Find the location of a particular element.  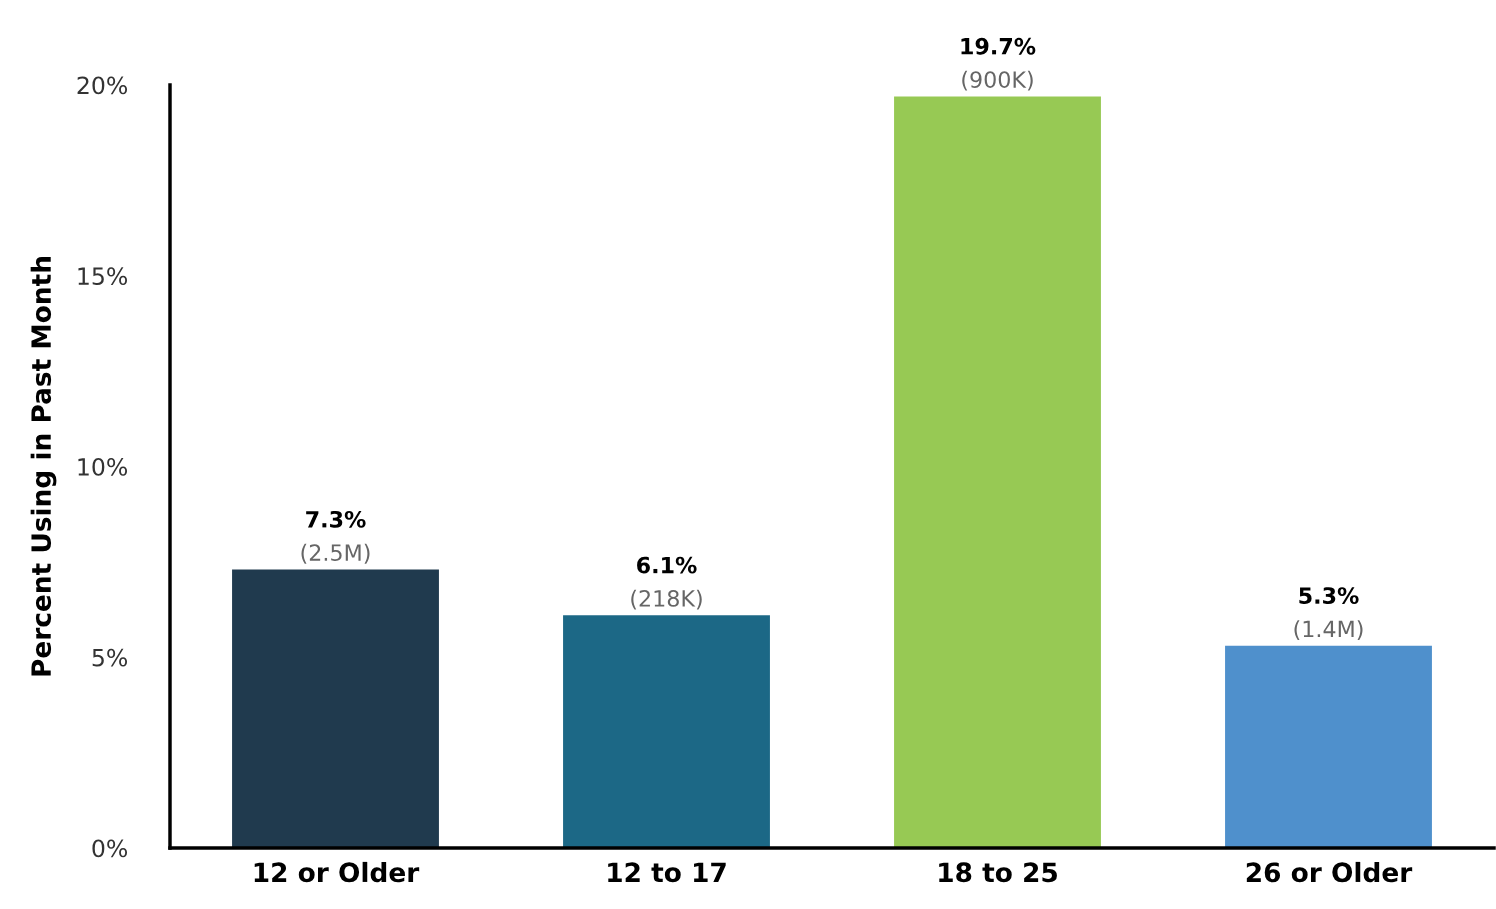

data-label: 7.3% is located at coordinates (336, 519).